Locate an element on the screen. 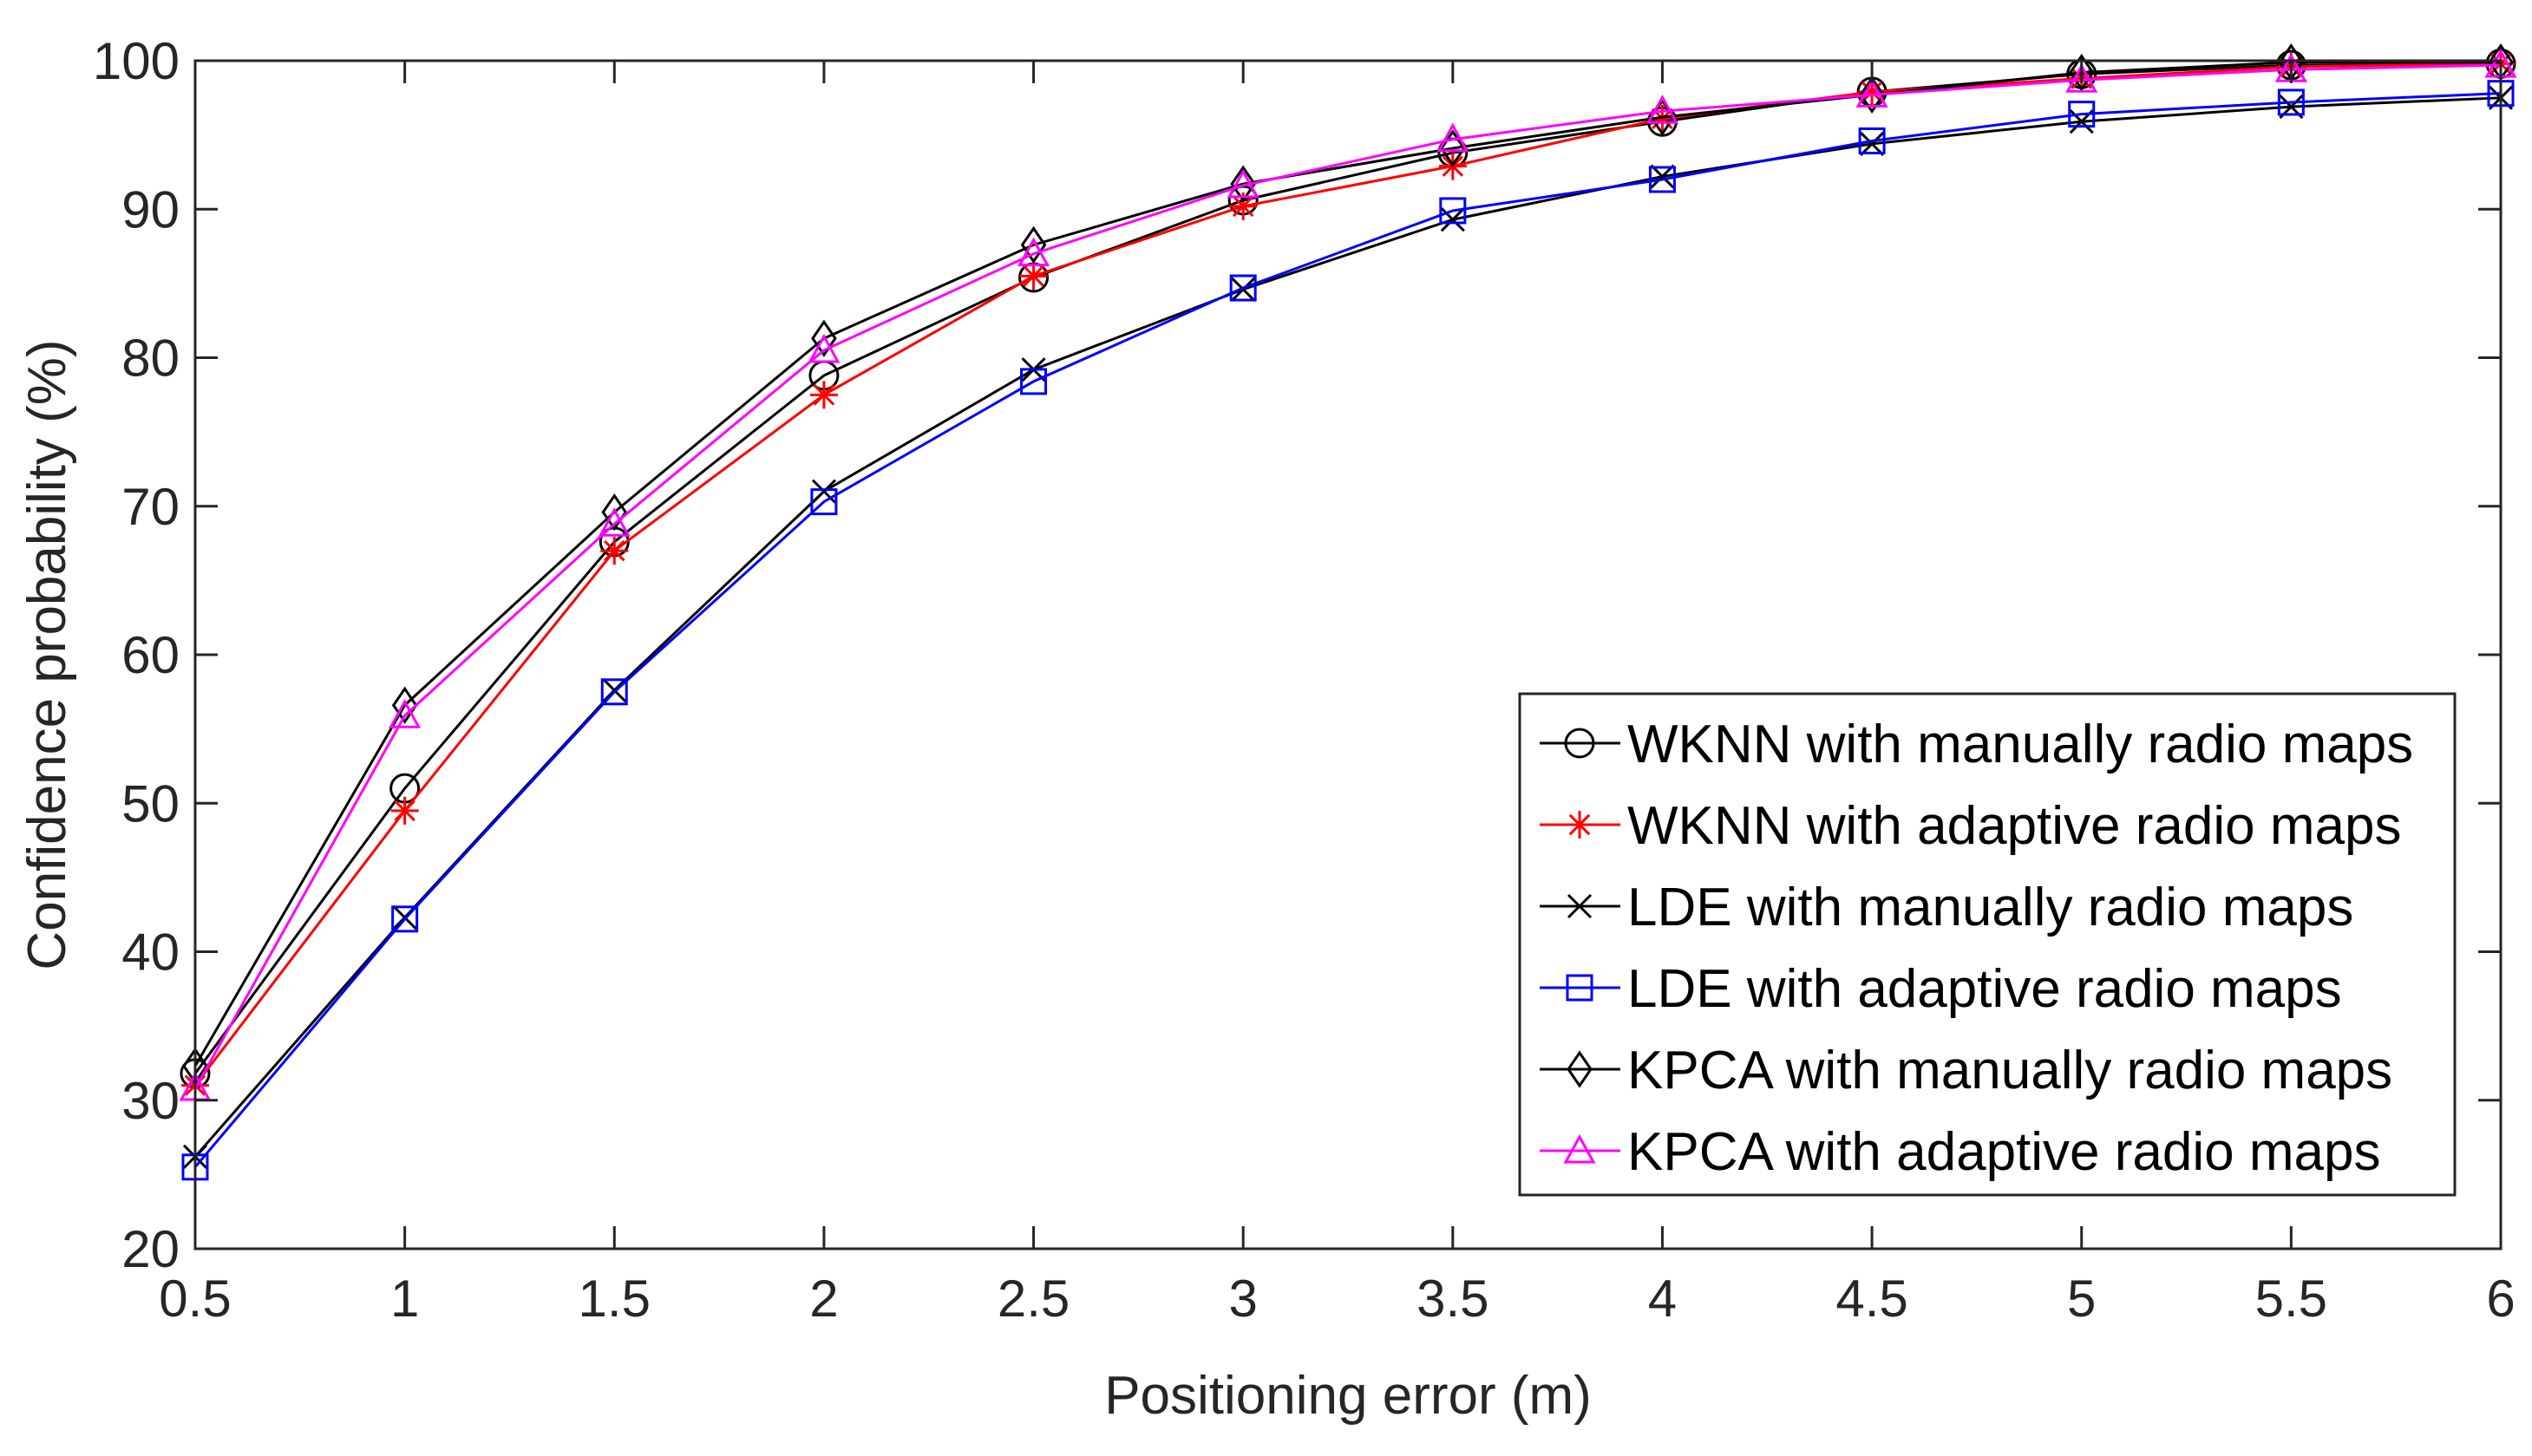 The height and width of the screenshot is (1456, 2532). legend-entry-3: LDE with manually radio maps is located at coordinates (1946, 907).